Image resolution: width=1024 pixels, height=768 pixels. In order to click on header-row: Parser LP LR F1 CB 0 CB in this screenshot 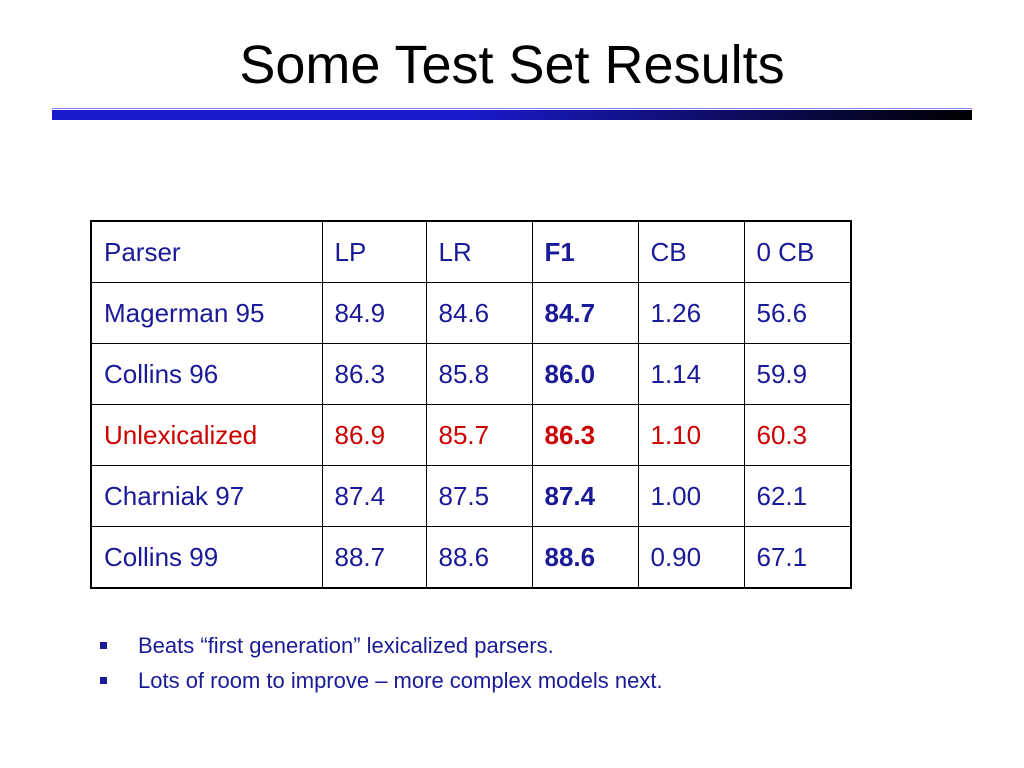, I will do `click(471, 251)`.